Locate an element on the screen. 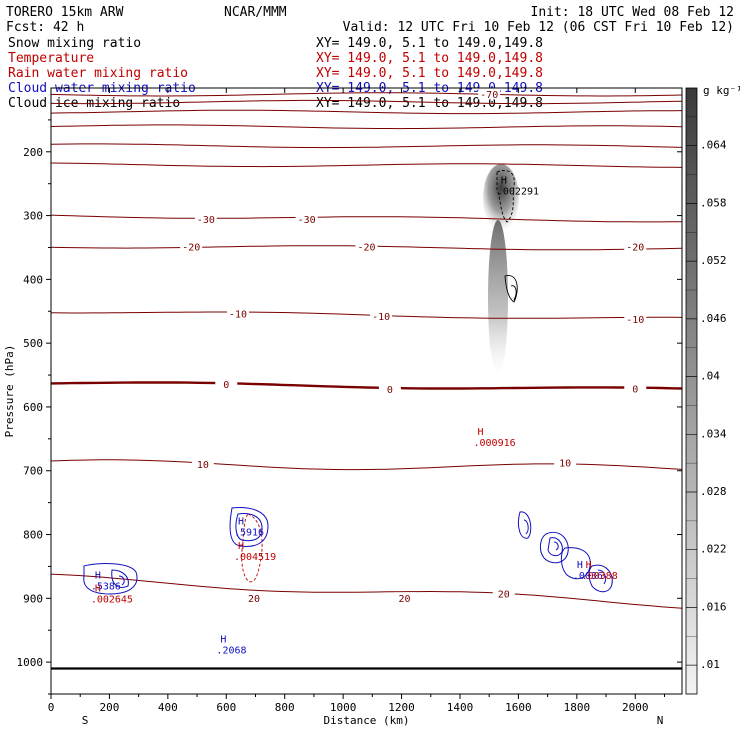 The width and height of the screenshot is (740, 740). x-tick-label: 200 is located at coordinates (109, 707).